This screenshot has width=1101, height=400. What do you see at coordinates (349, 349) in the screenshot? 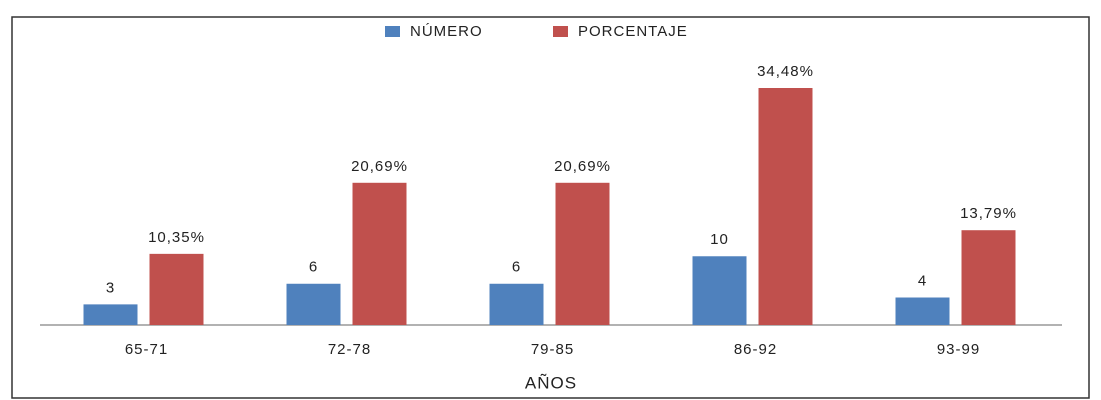
I see `x-tick-label: 72-78` at bounding box center [349, 349].